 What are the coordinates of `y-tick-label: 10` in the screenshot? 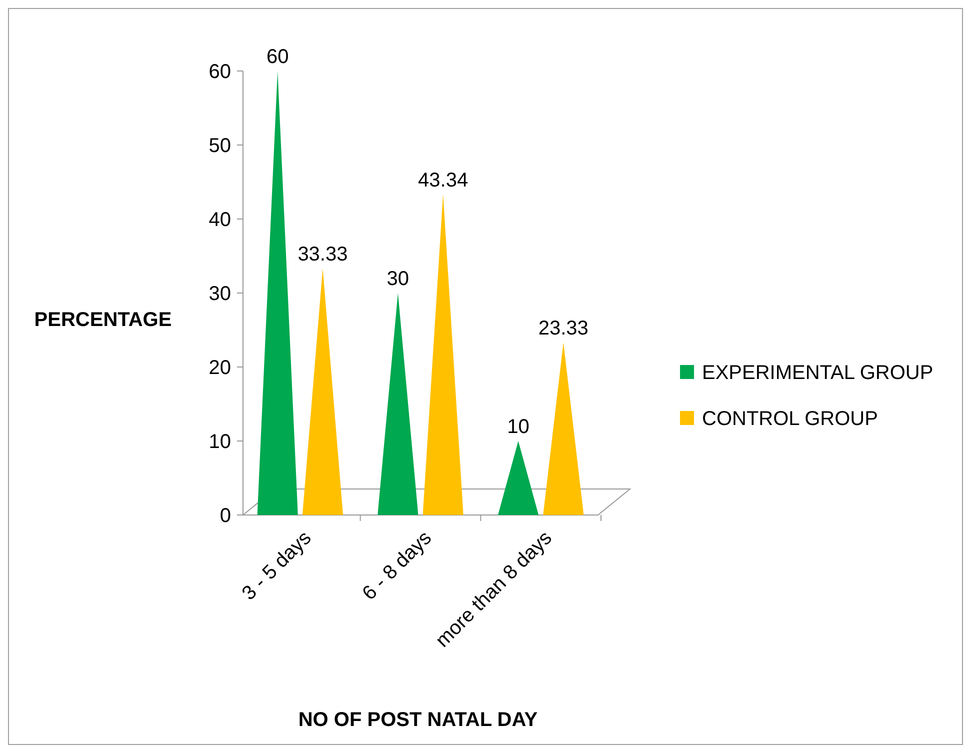 It's located at (219, 442).